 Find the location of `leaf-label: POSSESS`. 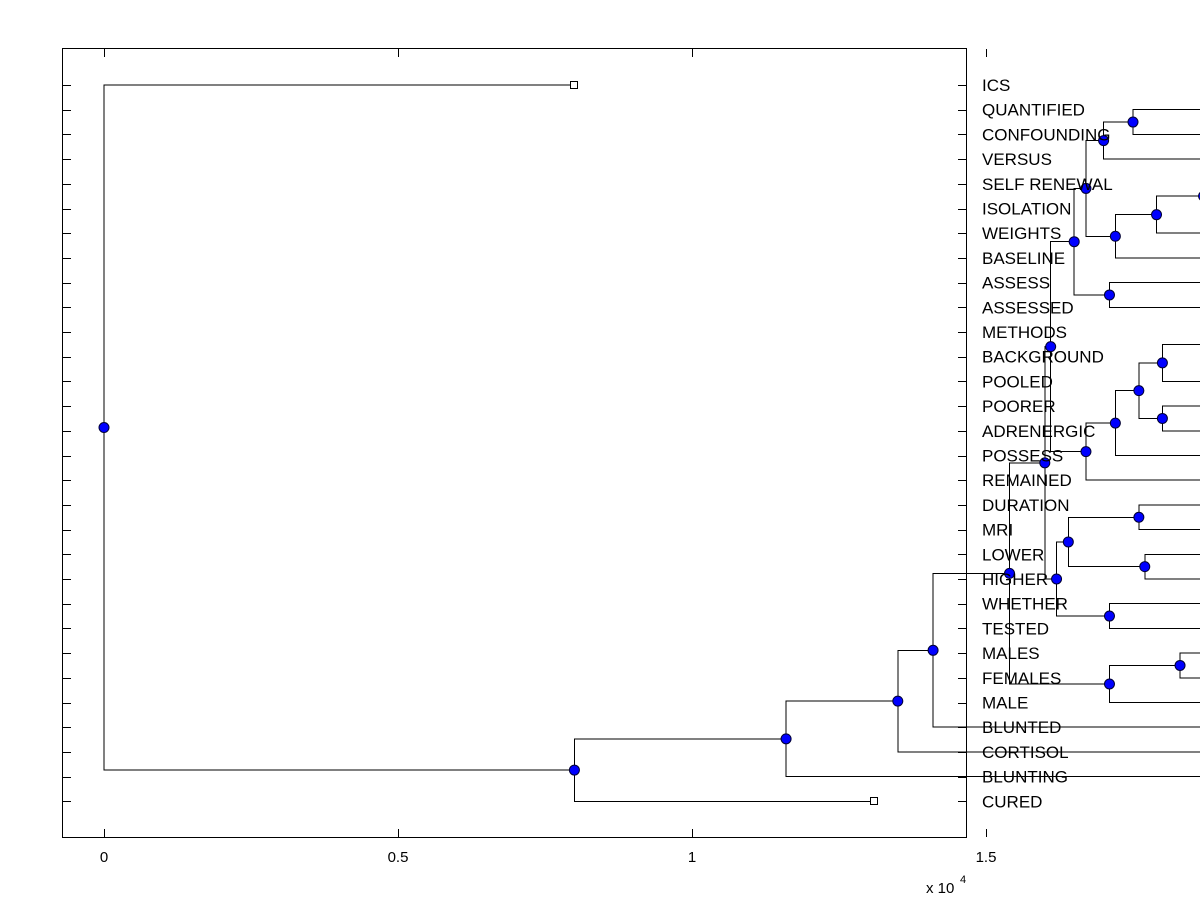

leaf-label: POSSESS is located at coordinates (1022, 456).